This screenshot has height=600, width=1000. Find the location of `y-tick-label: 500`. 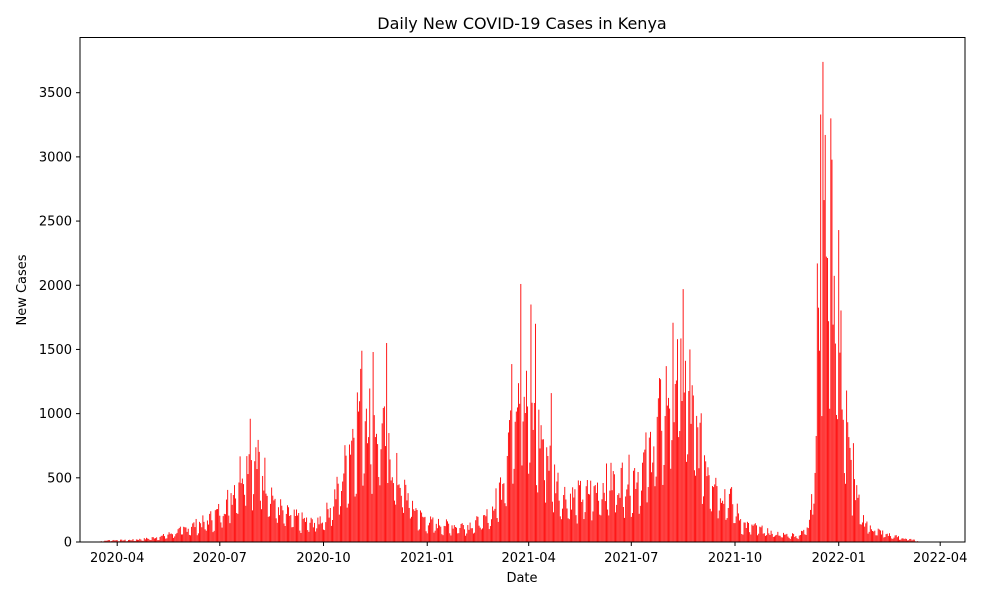

y-tick-label: 500 is located at coordinates (59, 478).